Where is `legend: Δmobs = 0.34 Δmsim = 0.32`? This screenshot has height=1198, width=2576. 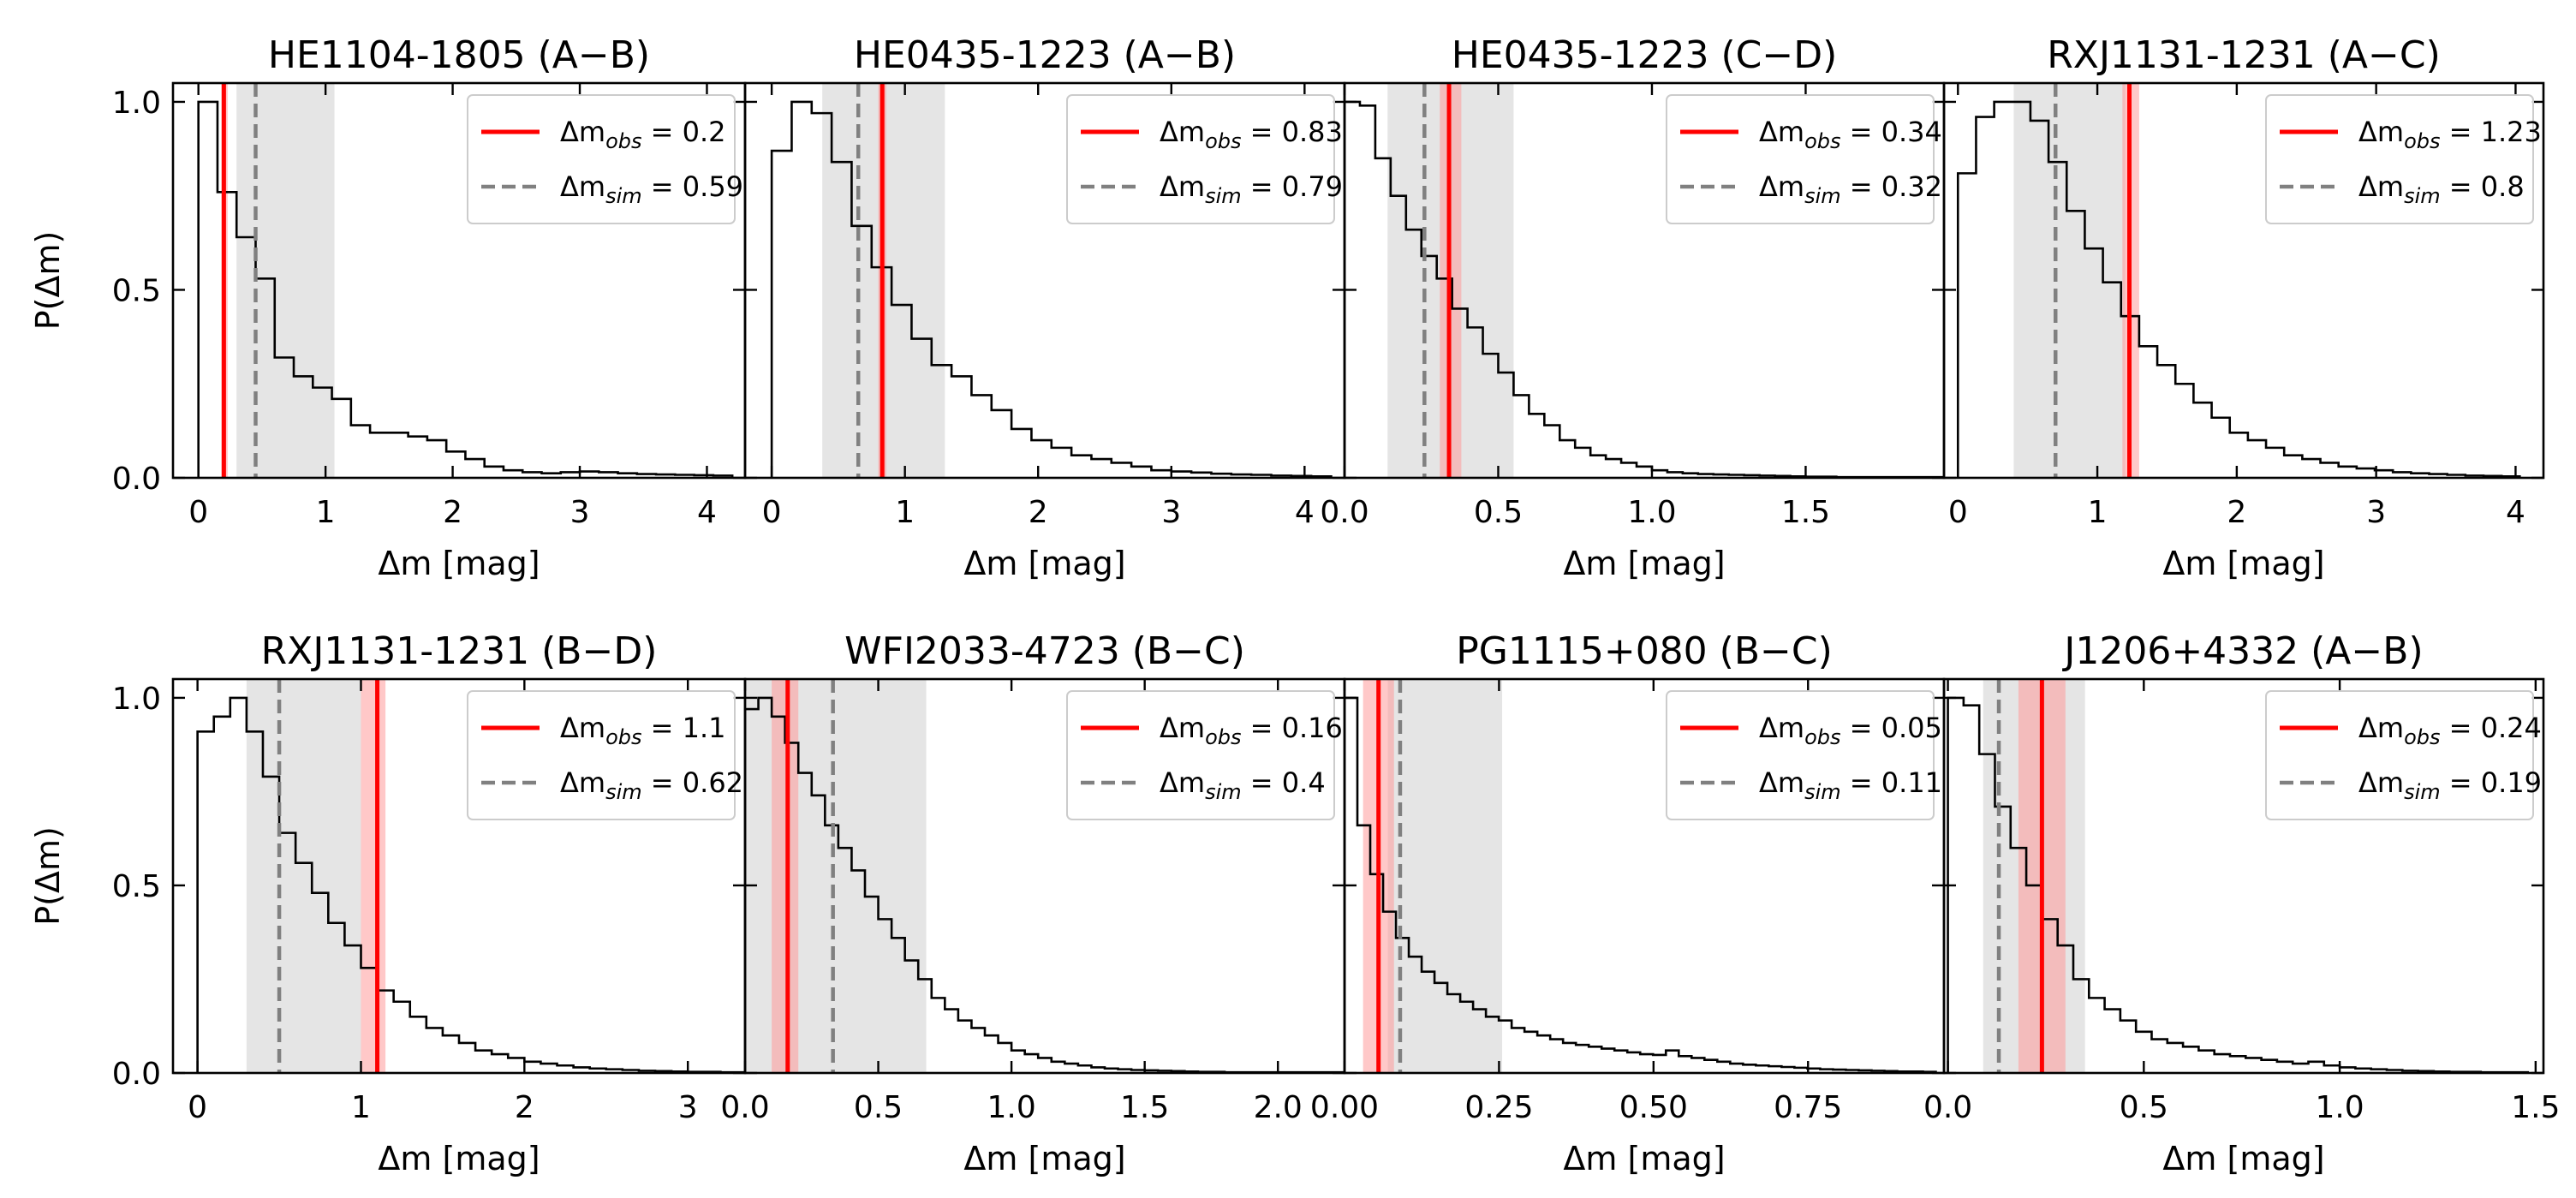
legend: Δmobs = 0.34 Δmsim = 0.32 is located at coordinates (1804, 159).